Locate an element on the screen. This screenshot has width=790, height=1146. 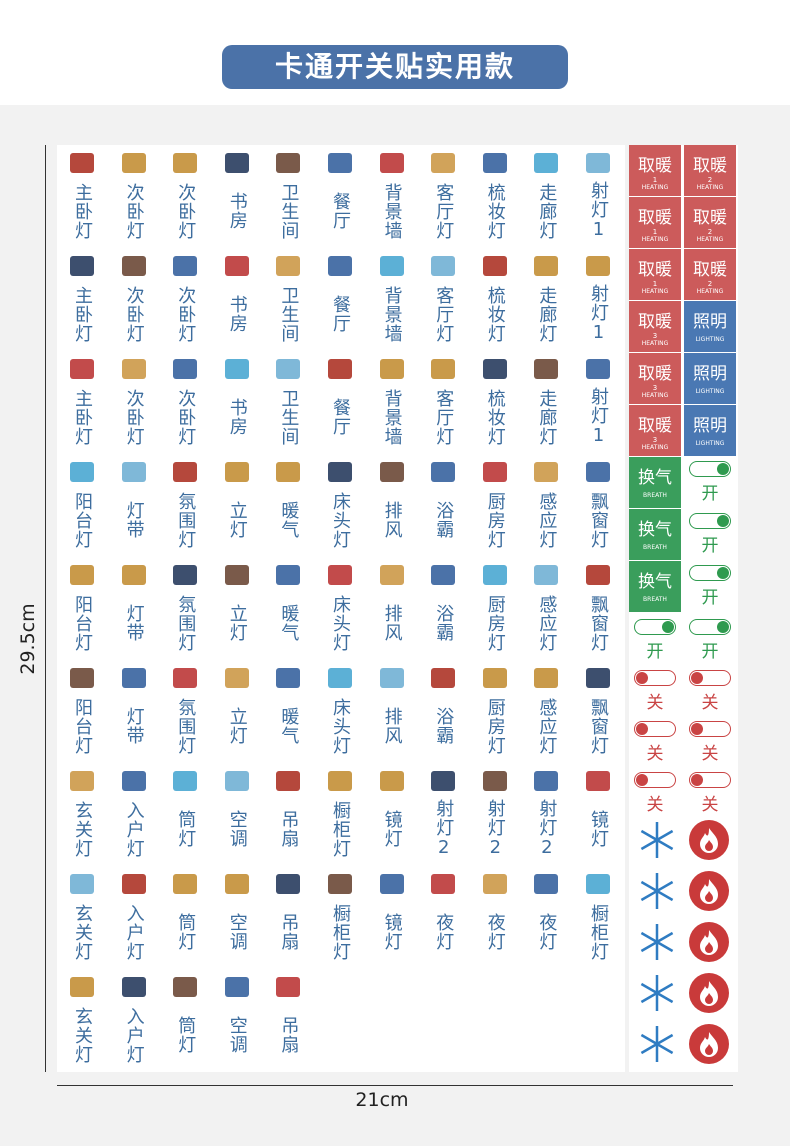
switch-label: 开 is located at coordinates (655, 652).